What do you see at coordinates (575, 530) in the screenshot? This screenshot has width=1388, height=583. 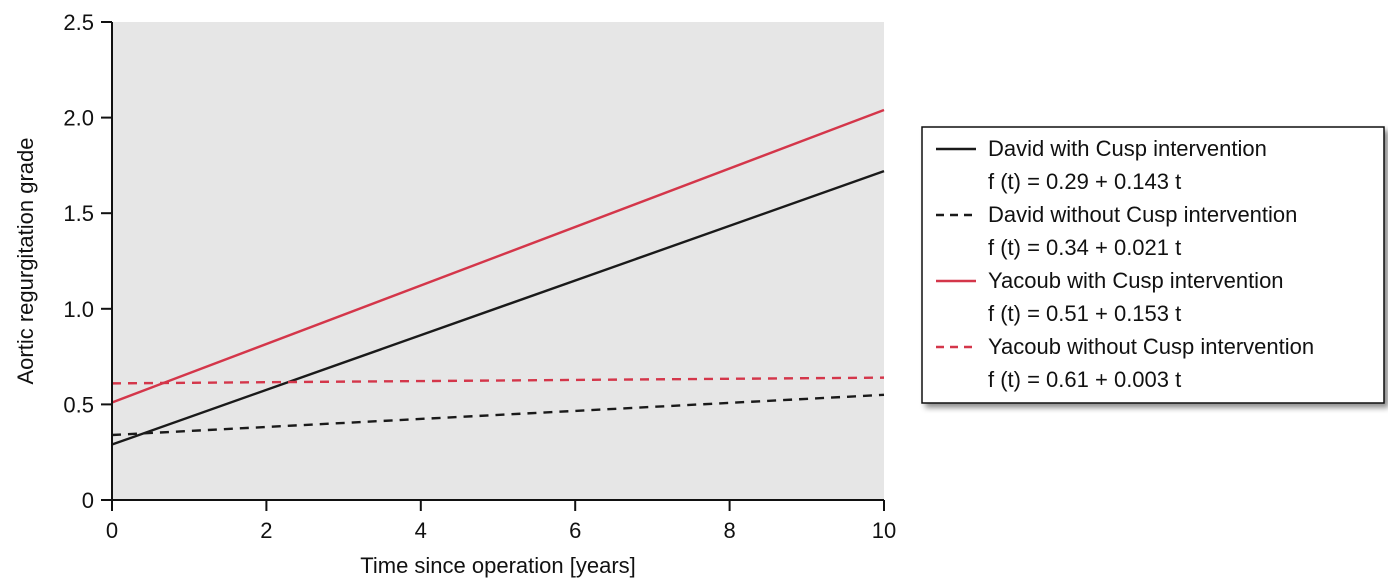 I see `x-tick-label: 6` at bounding box center [575, 530].